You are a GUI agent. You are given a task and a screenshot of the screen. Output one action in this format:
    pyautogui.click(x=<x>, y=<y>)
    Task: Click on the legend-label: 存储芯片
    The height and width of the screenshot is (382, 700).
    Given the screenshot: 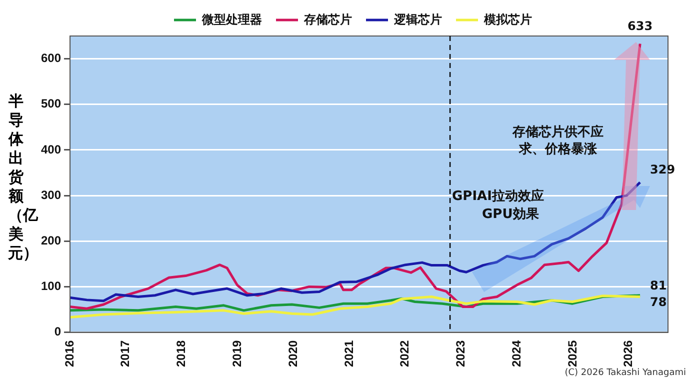 What is the action you would take?
    pyautogui.click(x=327, y=19)
    